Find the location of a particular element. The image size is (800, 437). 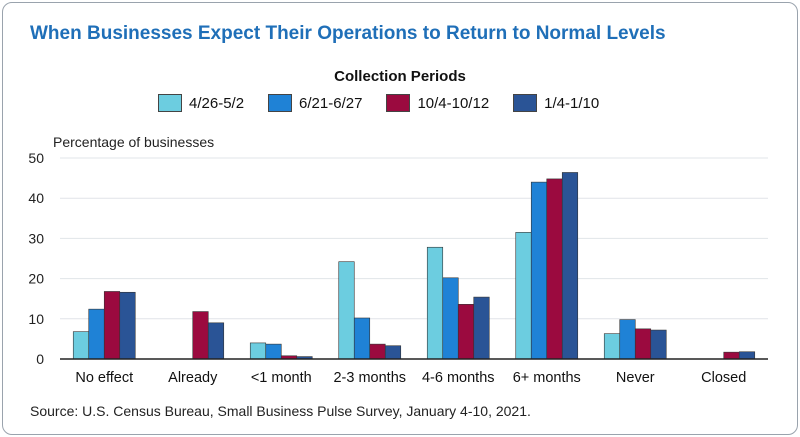

legend: 4/26-5/2 6/21-6/27 10/4-10/12 1/4-1/10 is located at coordinates (378, 103).